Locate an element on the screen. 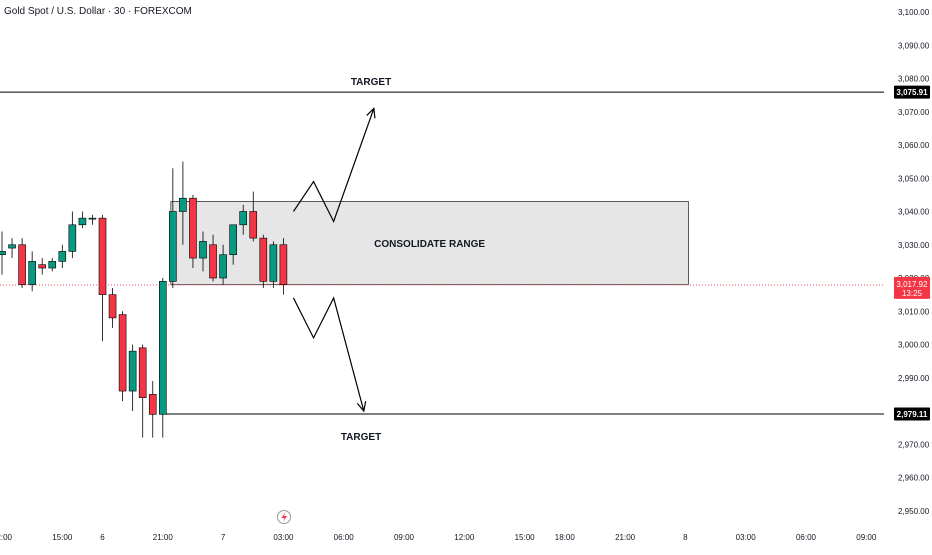 Image resolution: width=932 pixels, height=555 pixels. consolidate-range-label: CONSOLIDATE RANGE is located at coordinates (429, 244).